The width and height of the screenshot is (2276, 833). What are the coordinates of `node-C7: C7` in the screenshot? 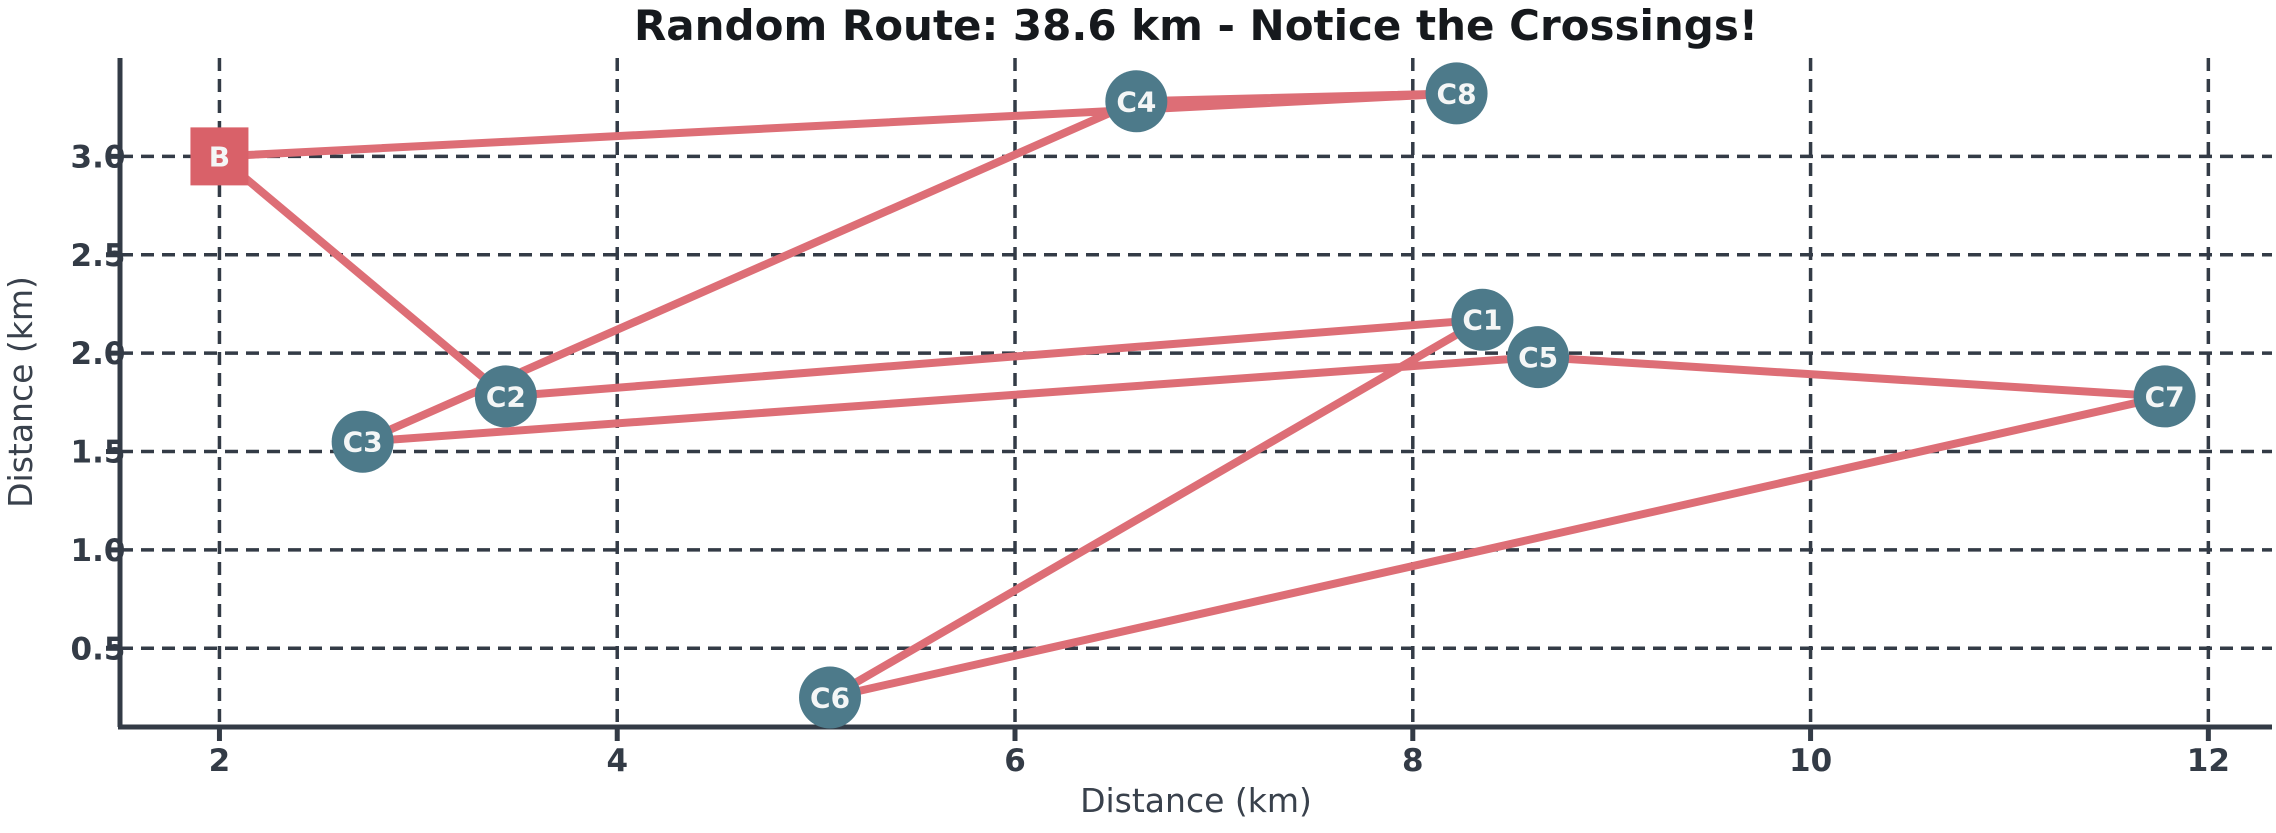 It's located at (2164, 396).